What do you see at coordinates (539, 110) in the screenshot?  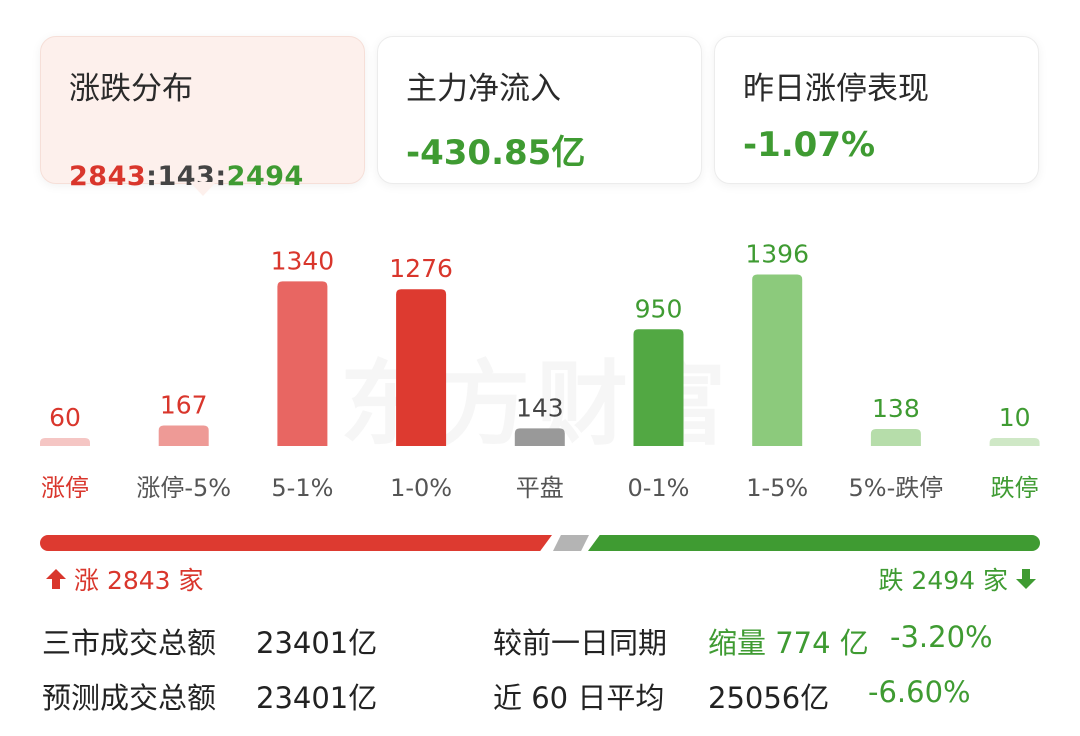 I see `card-main-net-inflow: 主力净流入 -430.85亿` at bounding box center [539, 110].